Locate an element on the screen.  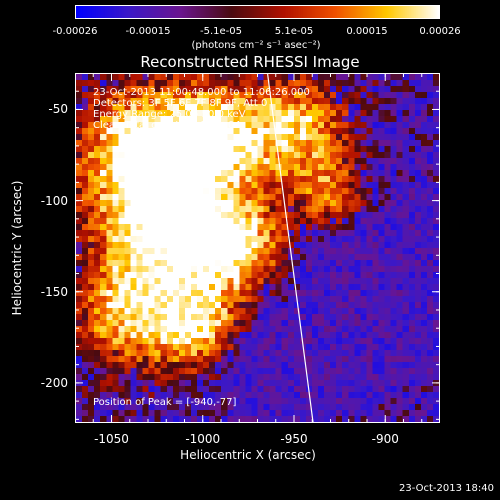
colorbar-tick-label: -0.00026 is located at coordinates (75, 31).